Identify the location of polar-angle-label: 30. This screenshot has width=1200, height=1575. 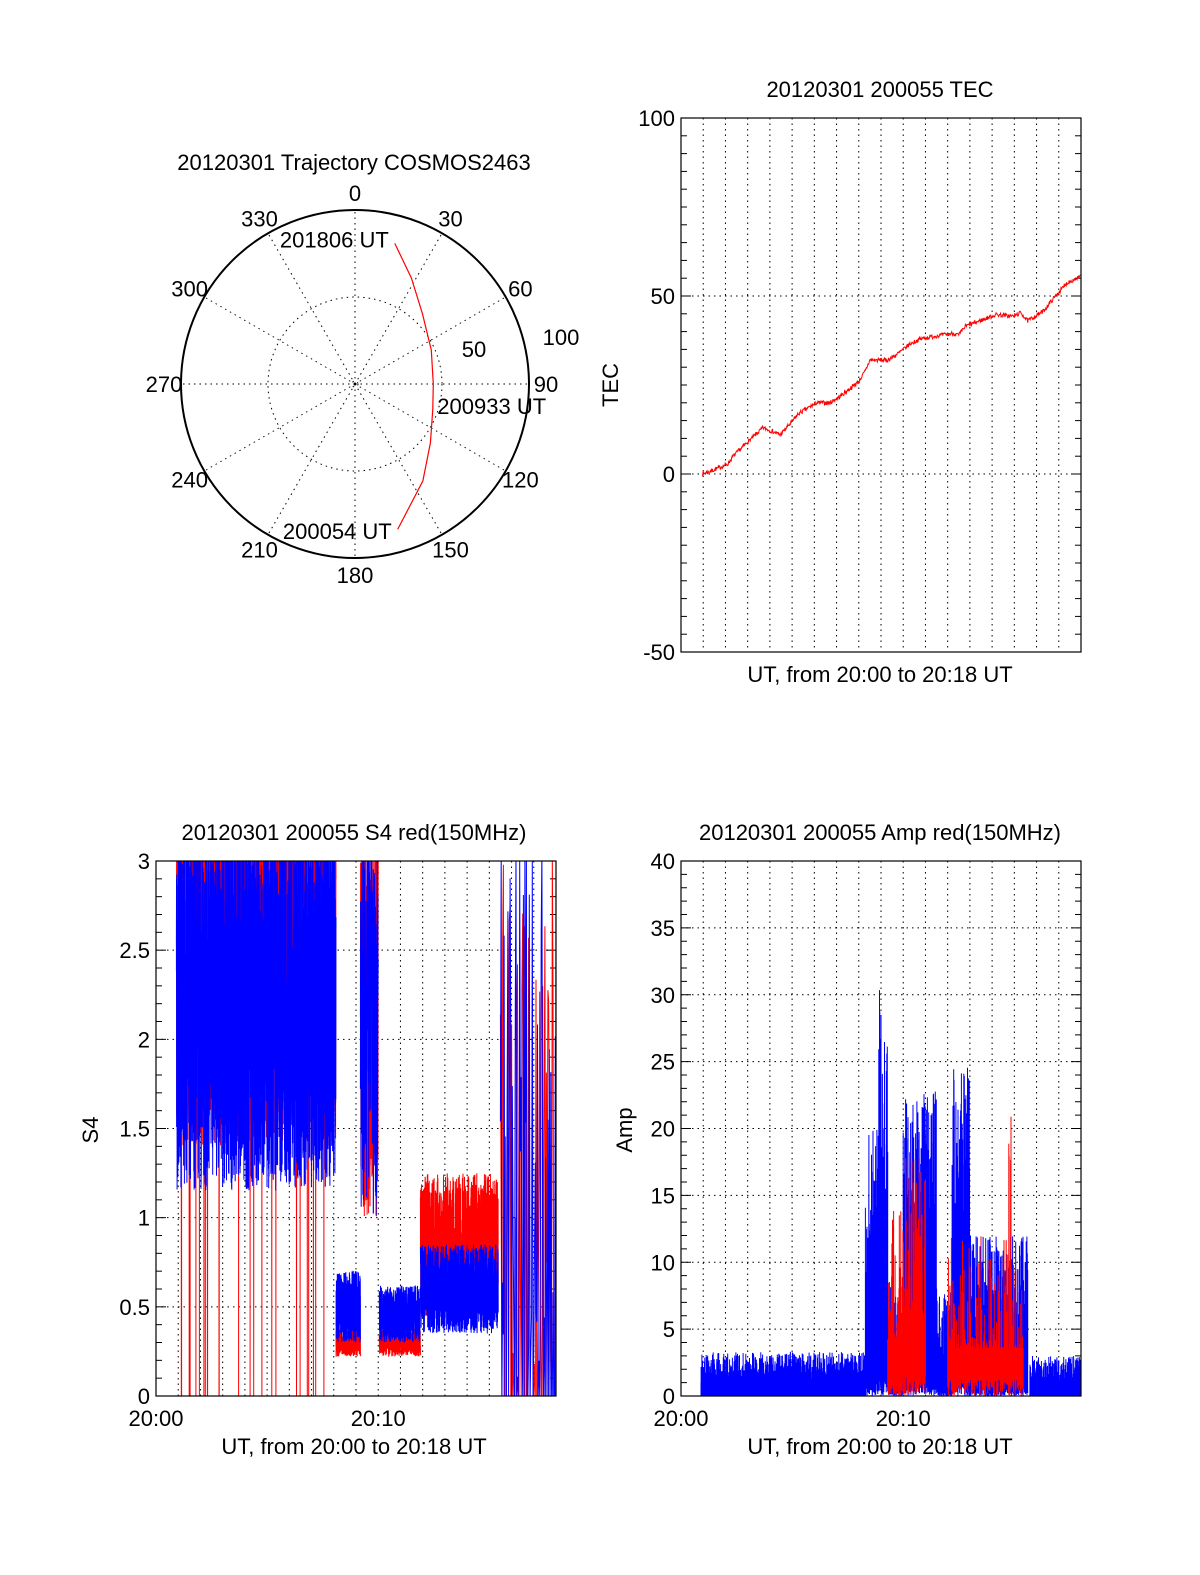
(450, 219).